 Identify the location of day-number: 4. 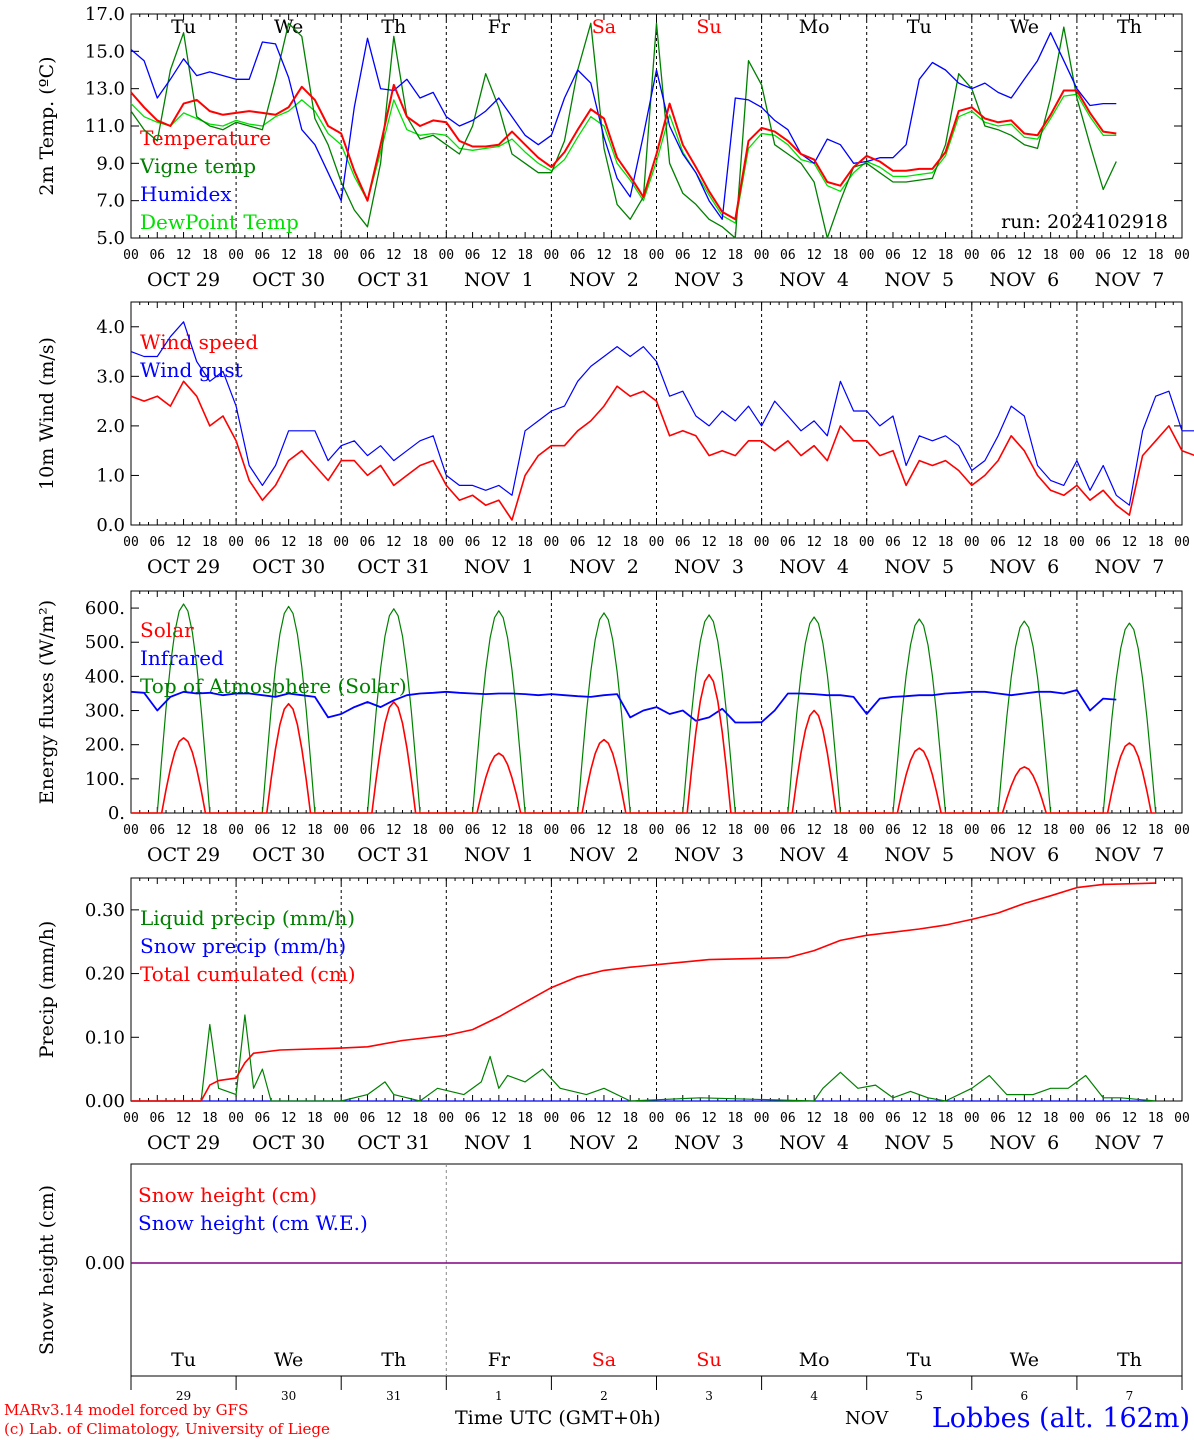
(814, 1396).